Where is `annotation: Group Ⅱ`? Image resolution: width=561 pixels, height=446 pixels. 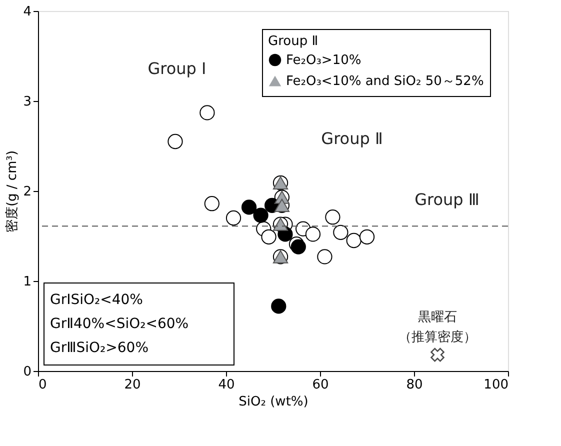 annotation: Group Ⅱ is located at coordinates (352, 138).